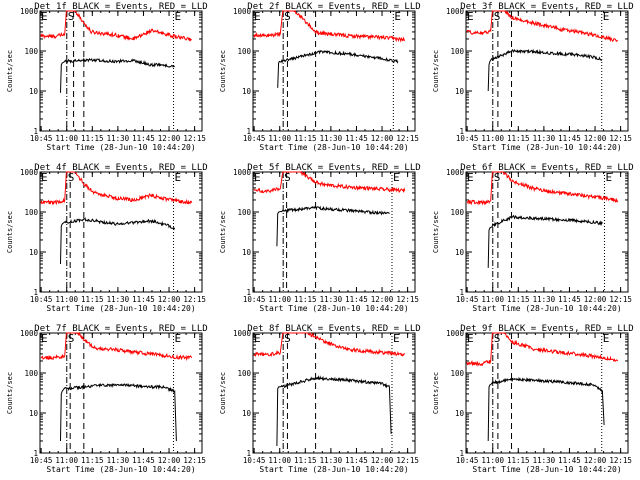 Image resolution: width=640 pixels, height=480 pixels. Describe the element at coordinates (546, 7) in the screenshot. I see `panel-title: Det 3f BLACK = Events, RED = LLD` at that location.